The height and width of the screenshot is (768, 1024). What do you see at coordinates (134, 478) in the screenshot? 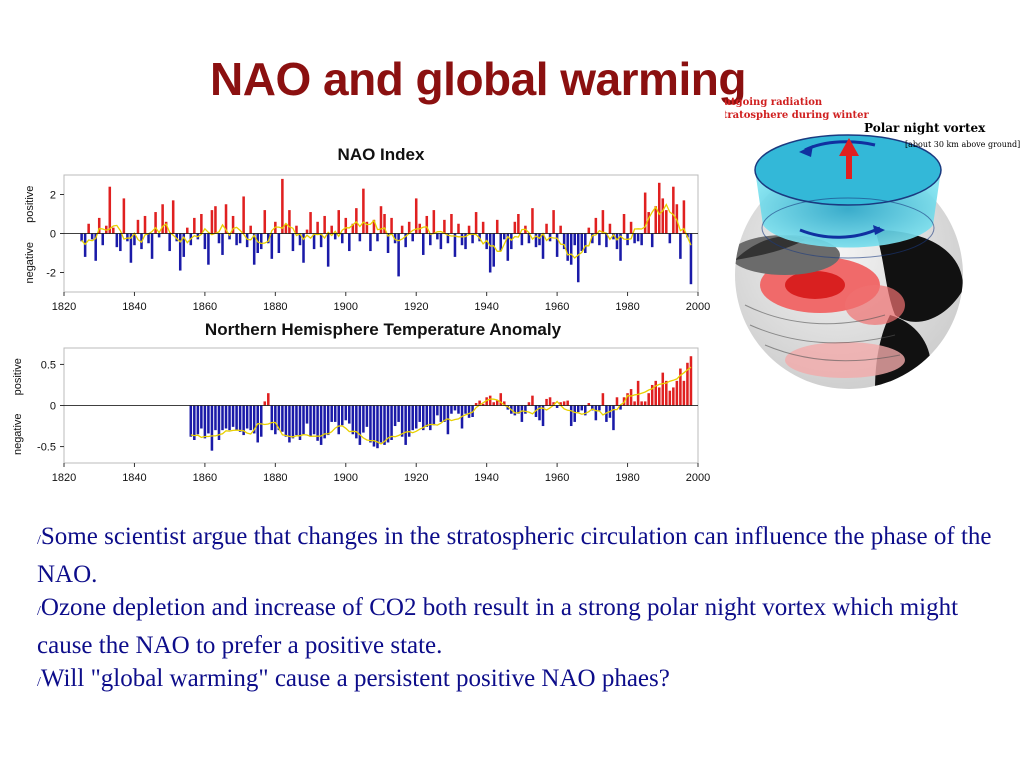
I see `x-tick-label: 1840` at bounding box center [134, 478].